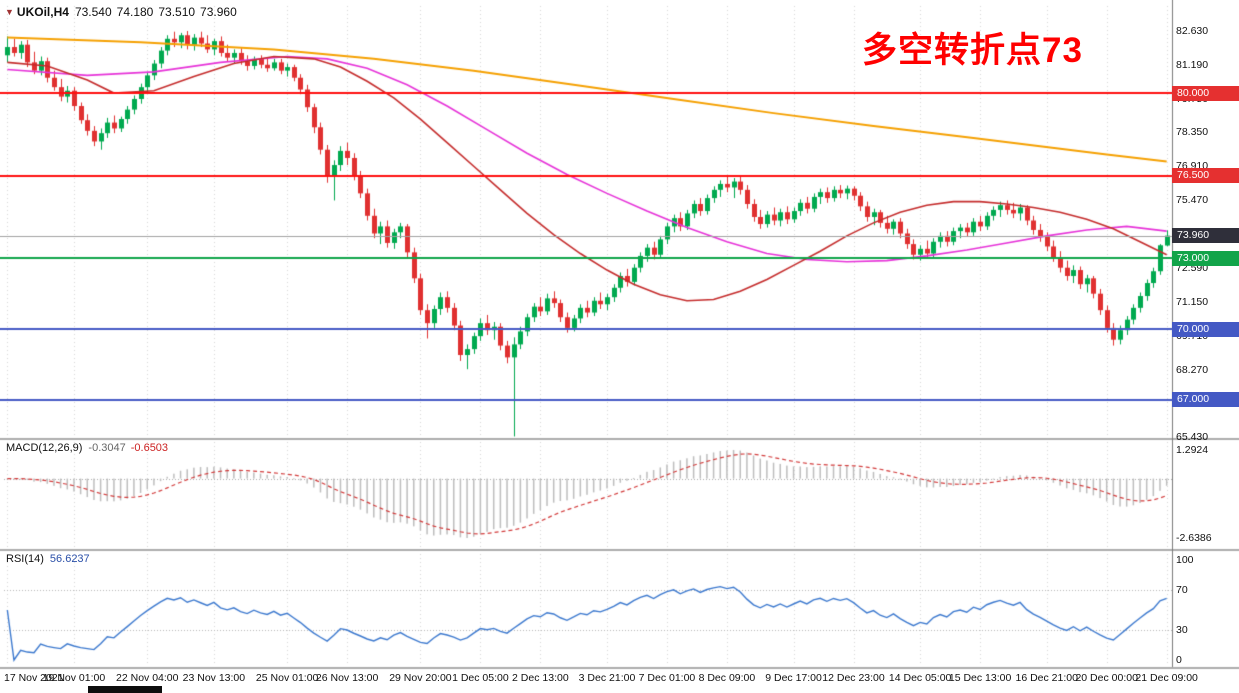  Describe the element at coordinates (135, 12) in the screenshot. I see `high-value: 74.180` at that location.